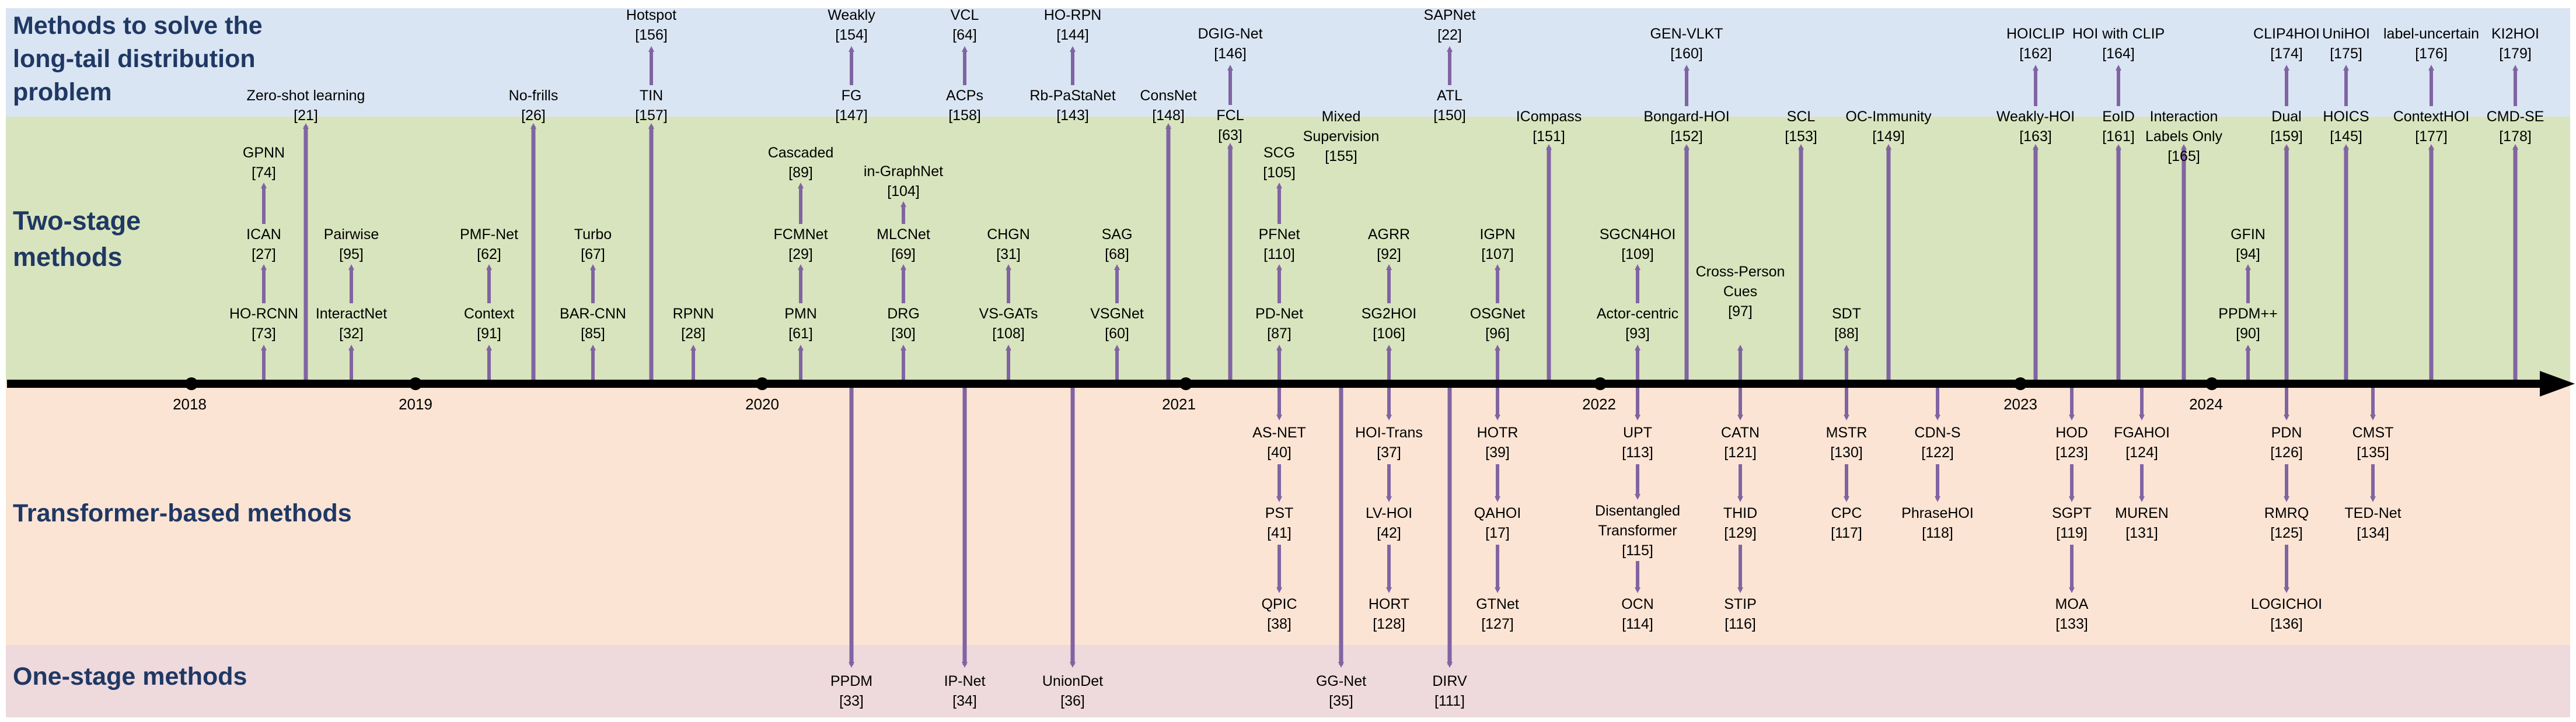 Image resolution: width=2576 pixels, height=722 pixels. I want to click on method-name: CHGN, so click(1008, 234).